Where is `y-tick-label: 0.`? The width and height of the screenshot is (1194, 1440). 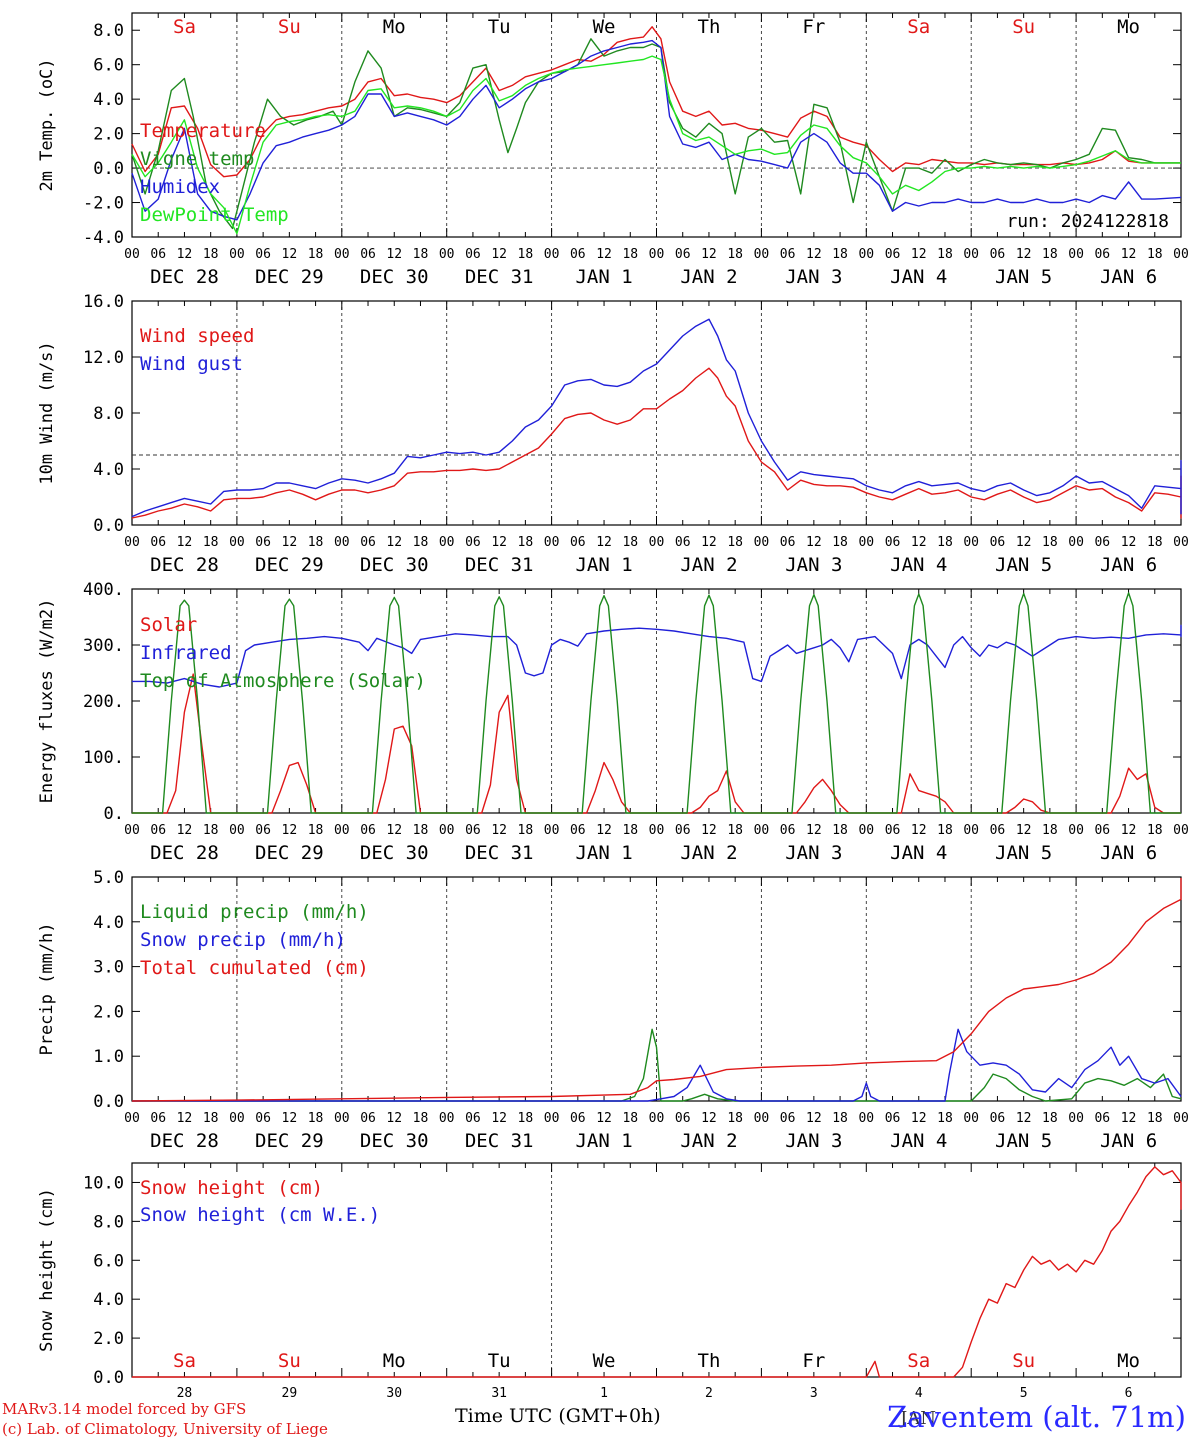
y-tick-label: 0. is located at coordinates (114, 814).